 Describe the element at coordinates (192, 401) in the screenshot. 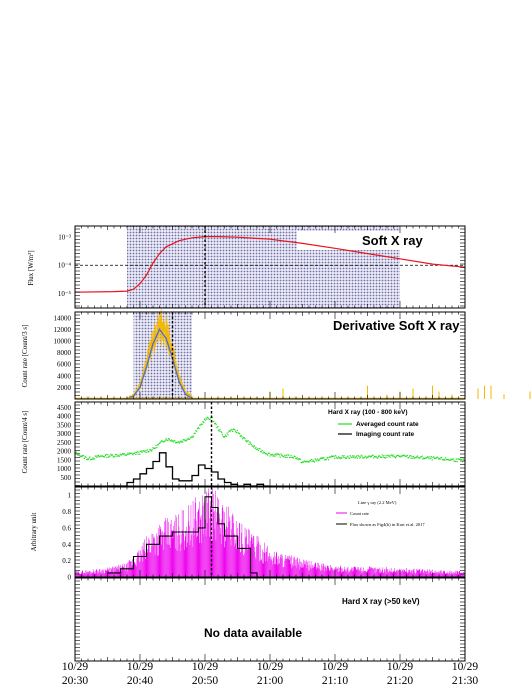

I see `cursor-lines-layer` at that location.